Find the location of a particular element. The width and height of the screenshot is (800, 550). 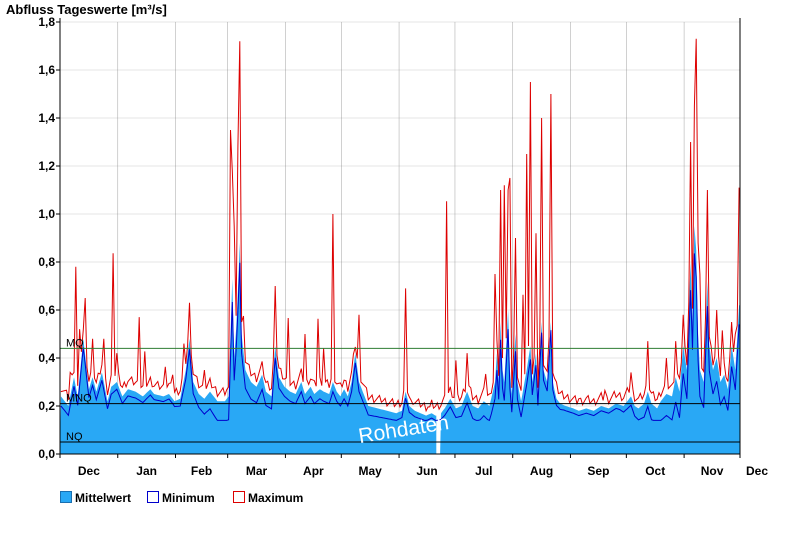

reference-label-nq: NQ is located at coordinates (74, 437).